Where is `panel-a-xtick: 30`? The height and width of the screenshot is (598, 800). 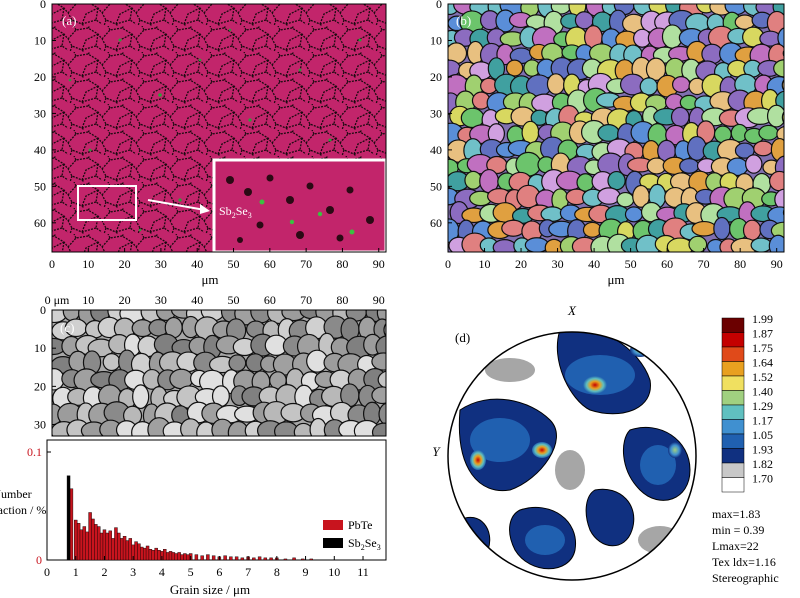
panel-a-xtick: 30 is located at coordinates (161, 264).